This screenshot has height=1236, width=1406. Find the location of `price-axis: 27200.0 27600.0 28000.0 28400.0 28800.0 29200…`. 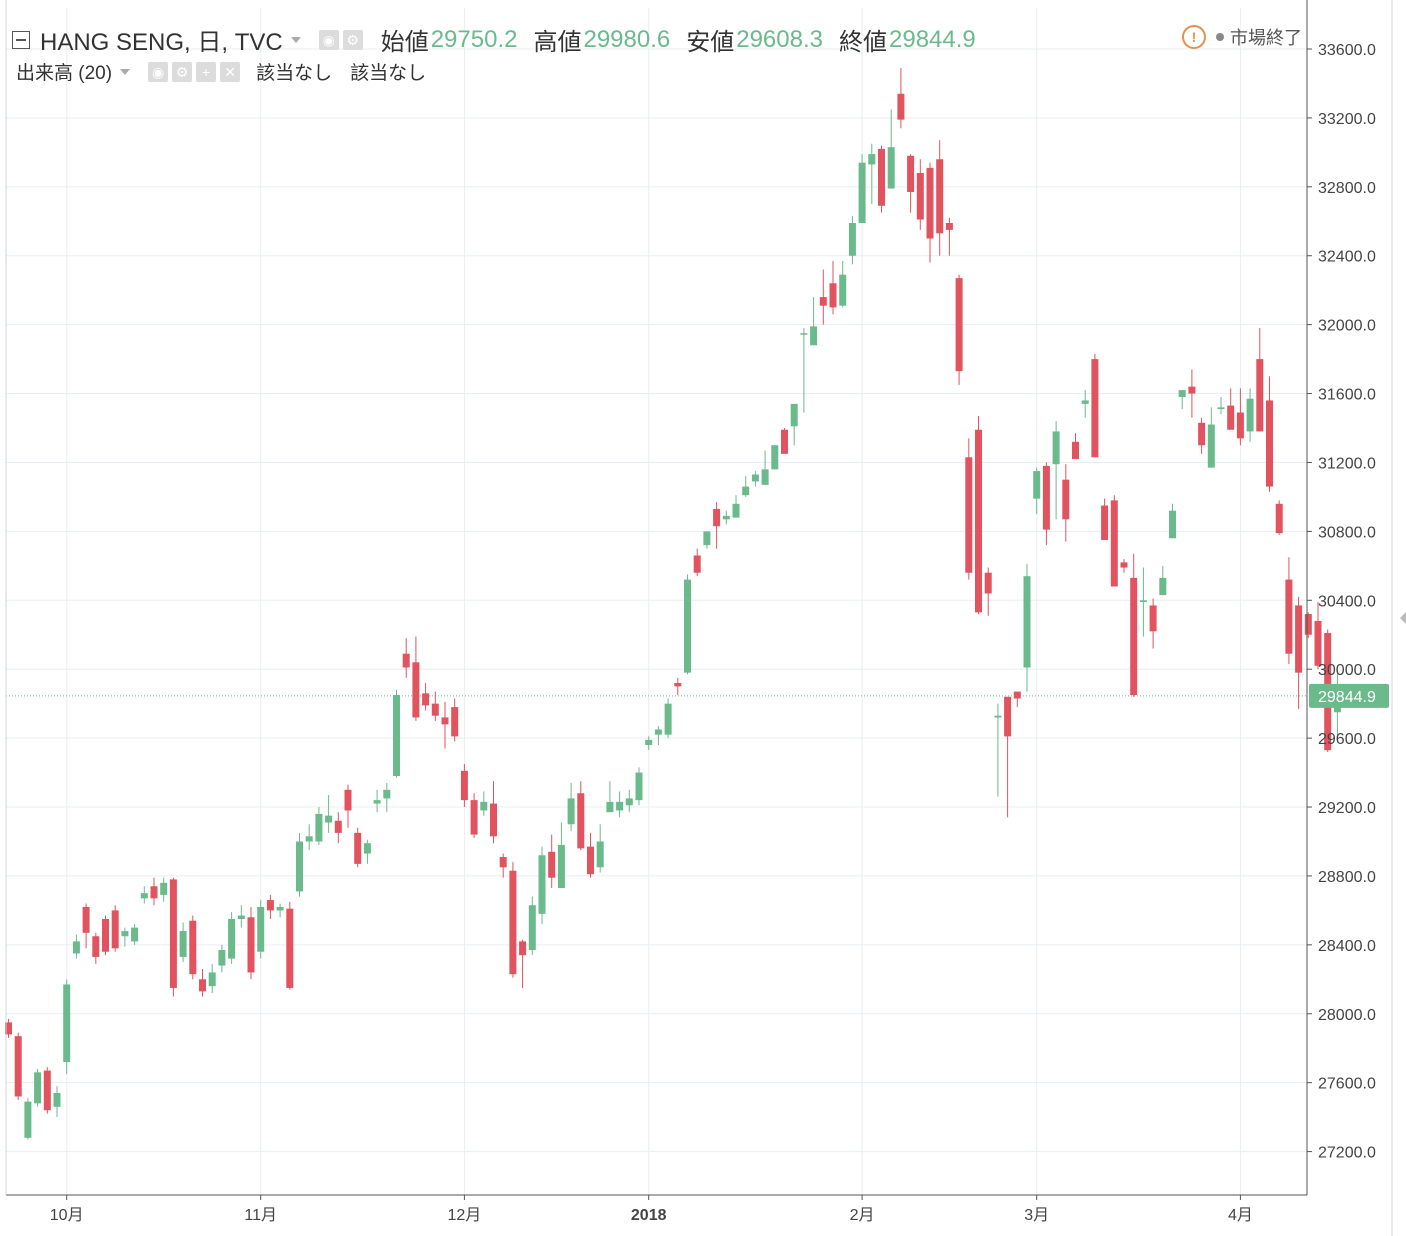

price-axis: 27200.0 27600.0 28000.0 28400.0 28800.0 29200… is located at coordinates (1341, 602).